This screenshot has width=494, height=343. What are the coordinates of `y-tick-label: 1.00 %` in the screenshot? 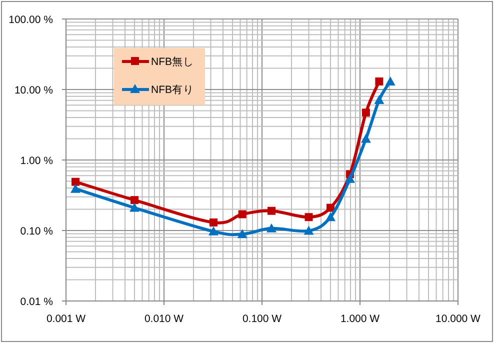 It's located at (36, 161).